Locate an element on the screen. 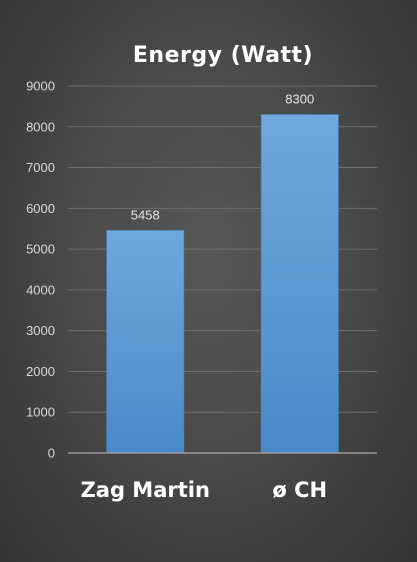 The width and height of the screenshot is (417, 562). y-axis-ticks: 0 1000 2000 3000 4000 5000 6000 7000 8000 9000 is located at coordinates (40, 270).